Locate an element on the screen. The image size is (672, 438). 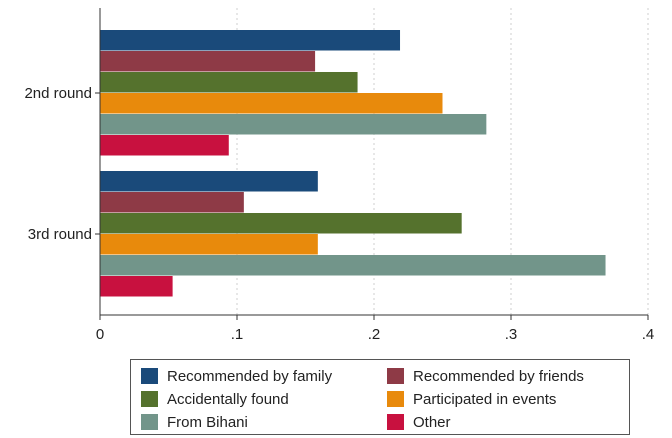
legend-item: Participated in events is located at coordinates (471, 399).